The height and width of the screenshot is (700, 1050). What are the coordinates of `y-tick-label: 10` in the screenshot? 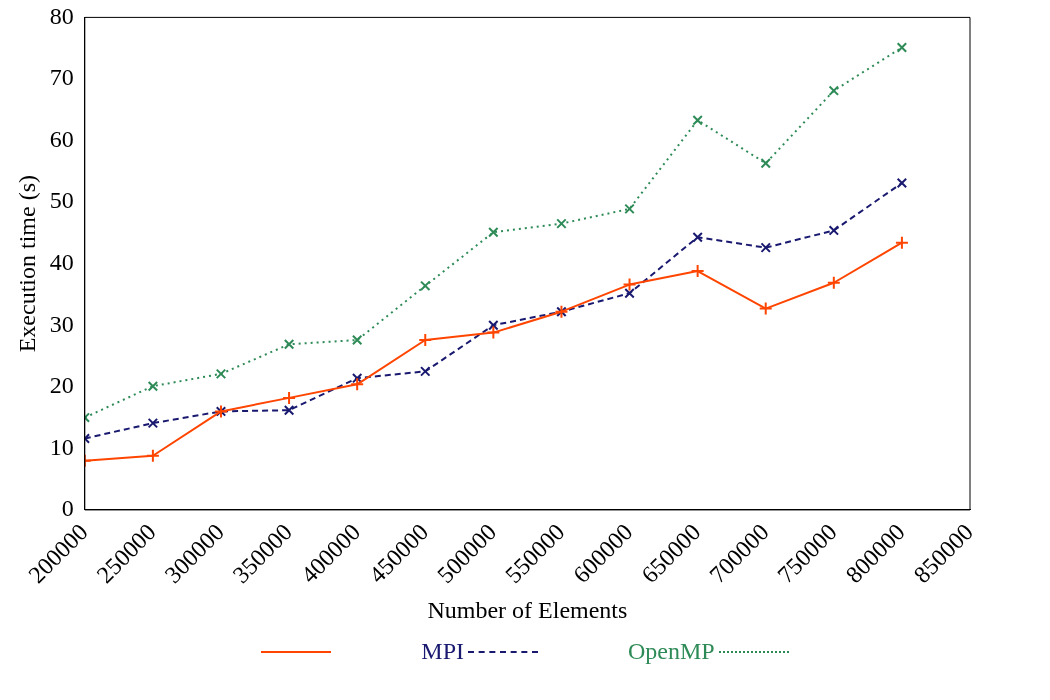 It's located at (61, 446).